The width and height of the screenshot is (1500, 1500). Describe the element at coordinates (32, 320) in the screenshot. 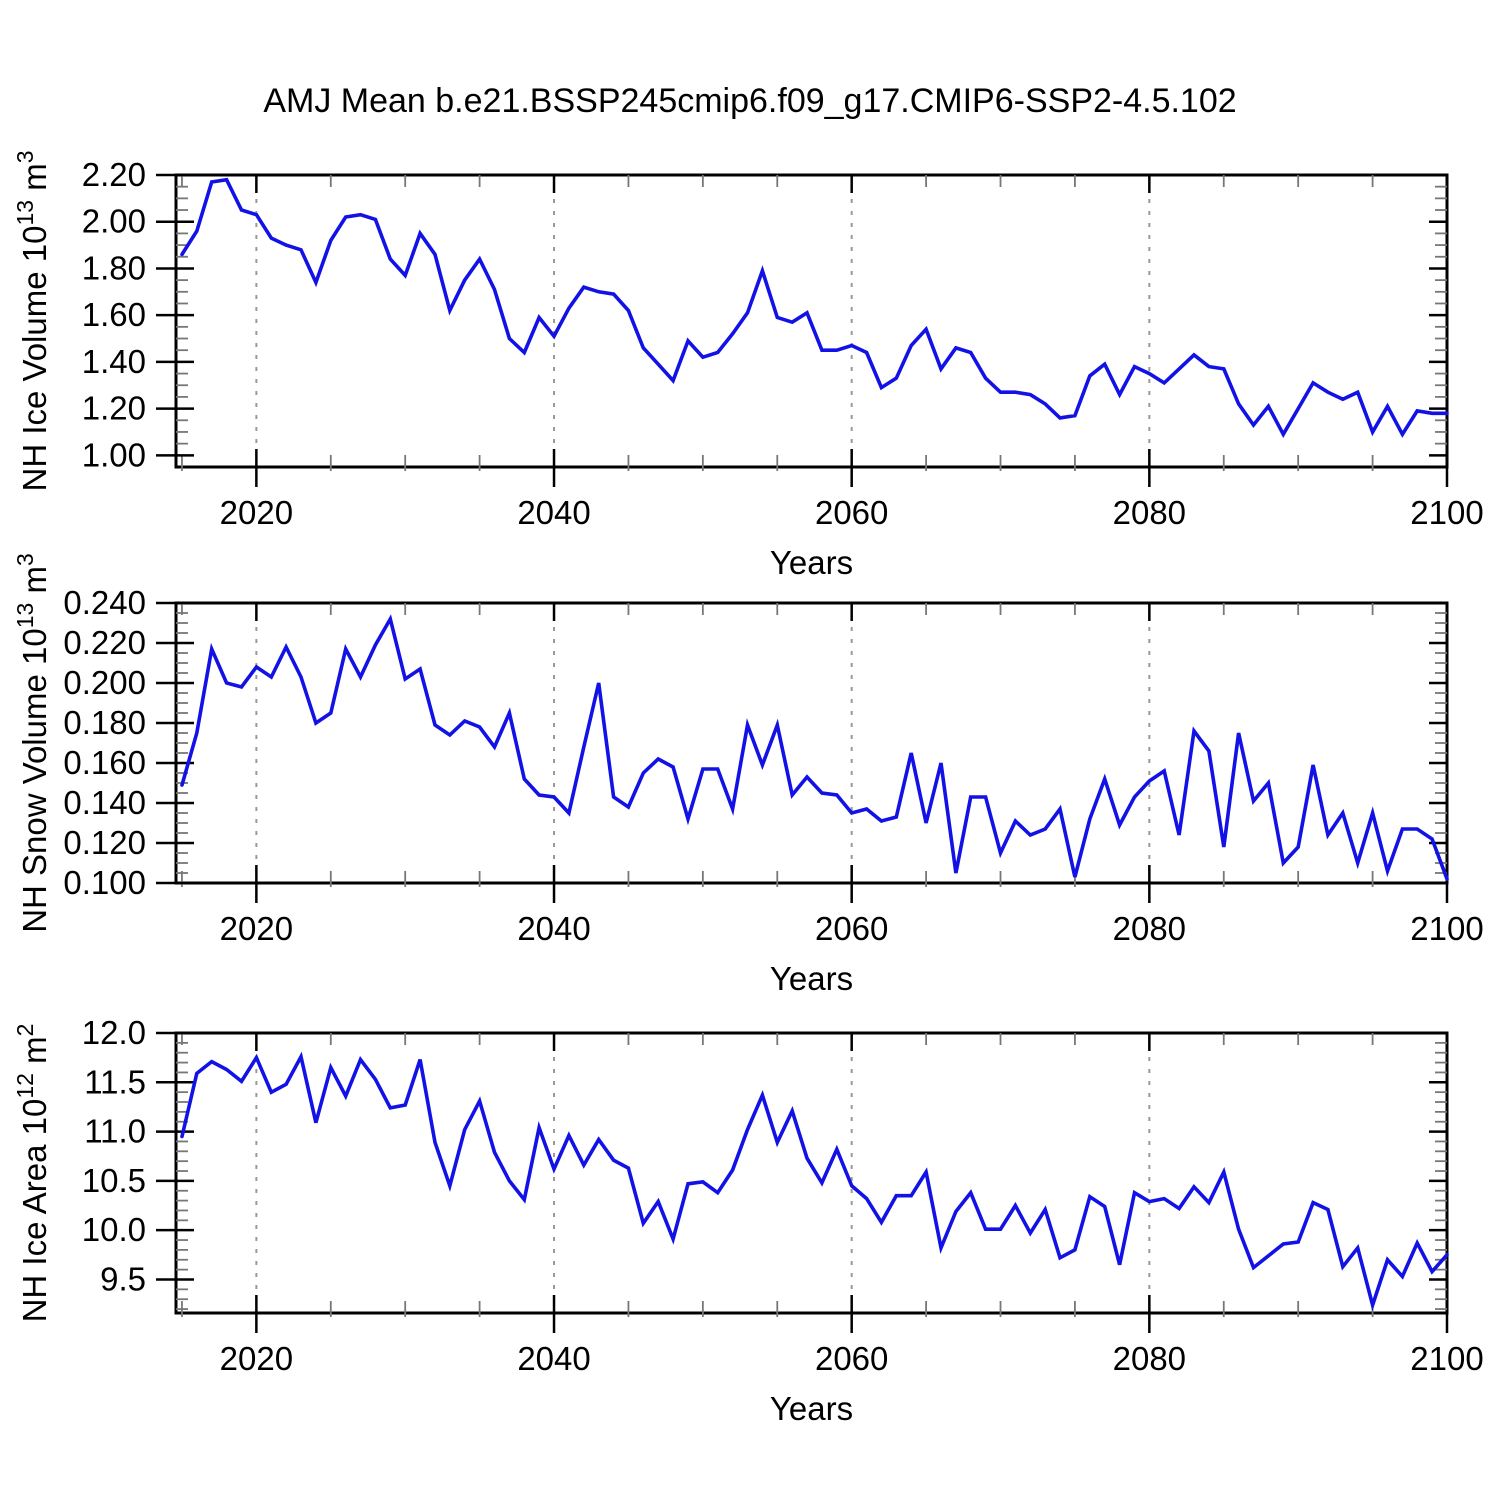

I see `y-axis-label: NH Ice Volume 1013 m3` at that location.